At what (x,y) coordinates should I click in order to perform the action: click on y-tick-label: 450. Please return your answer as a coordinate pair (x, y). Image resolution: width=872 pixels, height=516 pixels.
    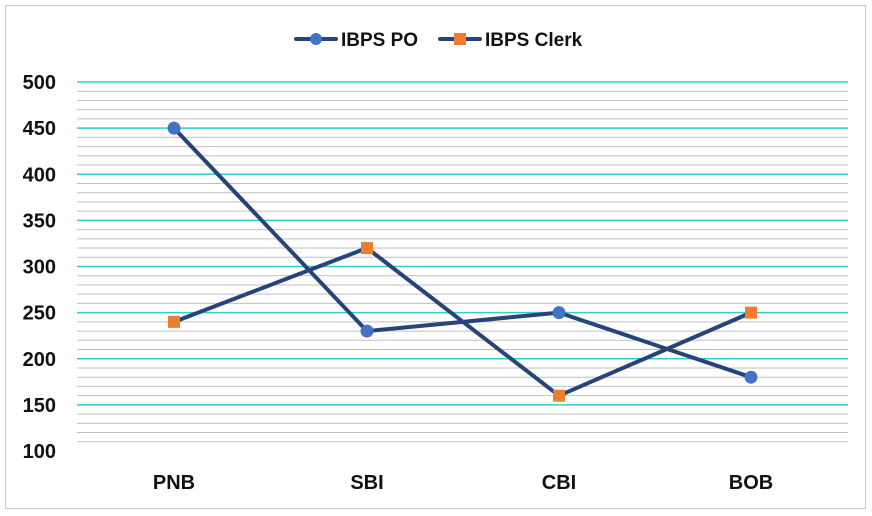
    Looking at the image, I should click on (39, 129).